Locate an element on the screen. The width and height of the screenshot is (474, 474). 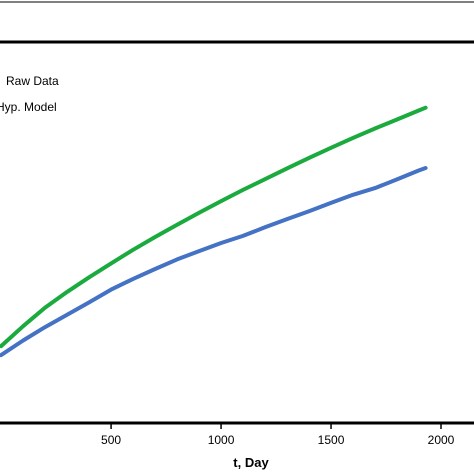
x-axis-title: t, Day is located at coordinates (251, 462).